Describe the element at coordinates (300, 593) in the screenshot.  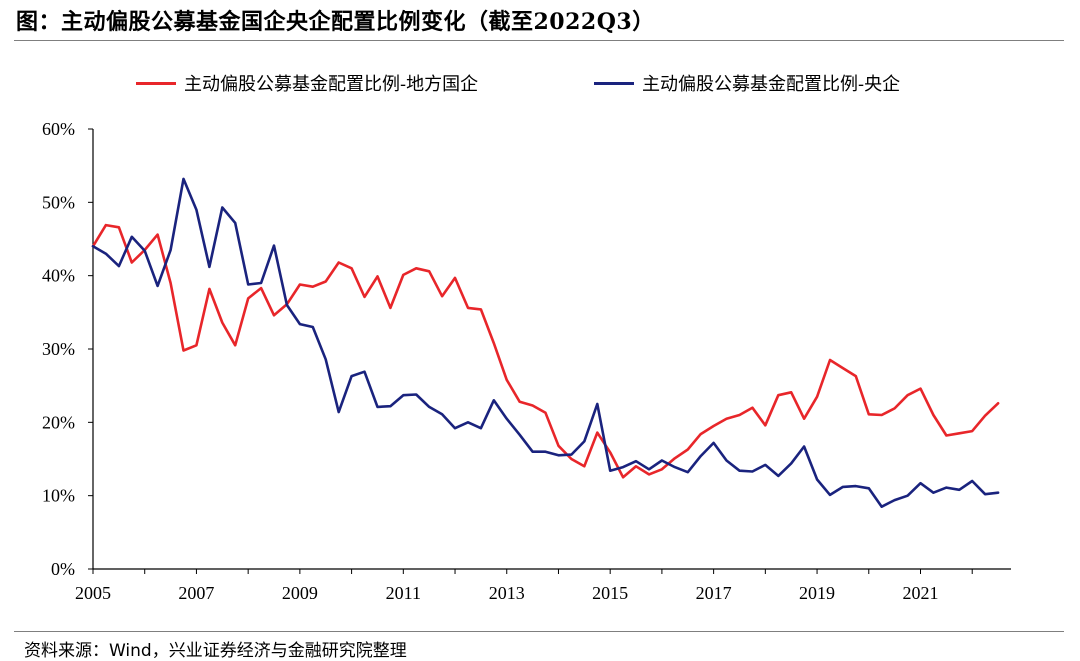
I see `x-tick-label: 2009` at that location.